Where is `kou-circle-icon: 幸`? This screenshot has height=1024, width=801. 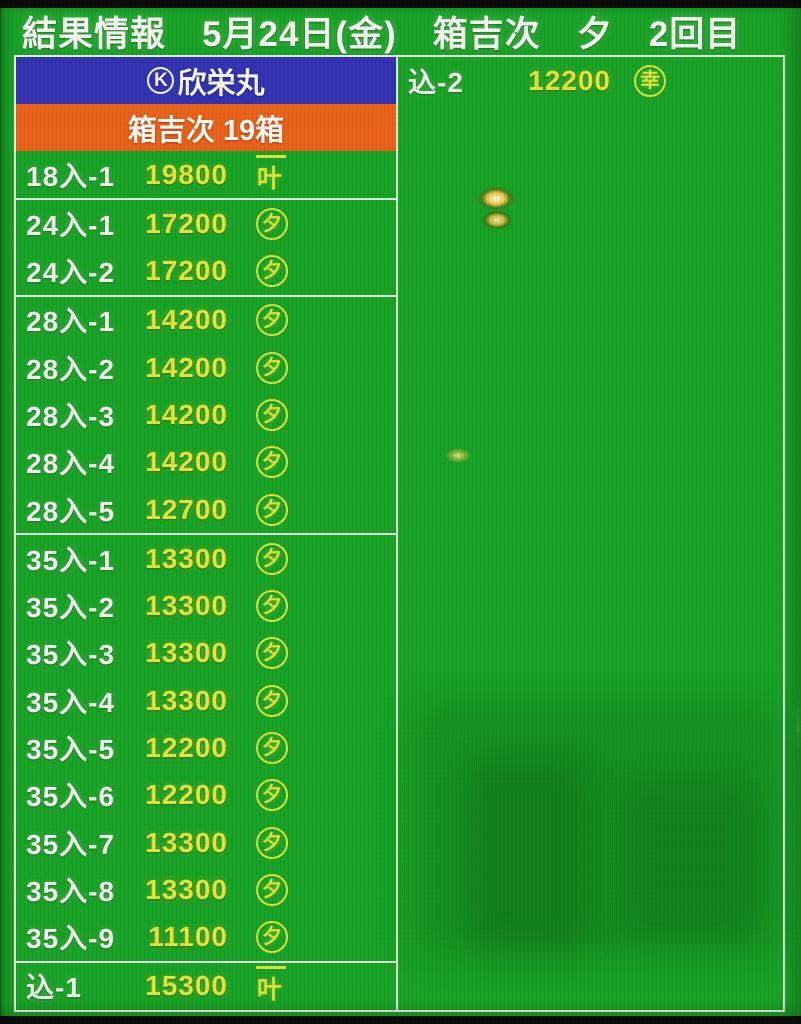 kou-circle-icon: 幸 is located at coordinates (650, 80).